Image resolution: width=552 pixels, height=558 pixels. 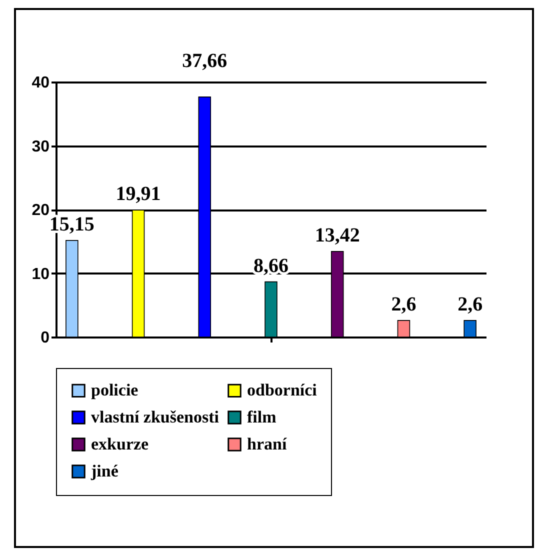 What do you see at coordinates (267, 444) in the screenshot?
I see `legend-label: hraní` at bounding box center [267, 444].